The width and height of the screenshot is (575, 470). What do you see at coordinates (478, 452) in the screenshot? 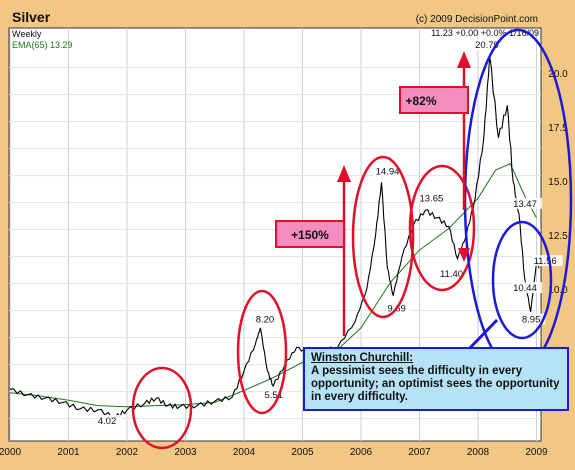
I see `x-tick-label: 2008` at bounding box center [478, 452].